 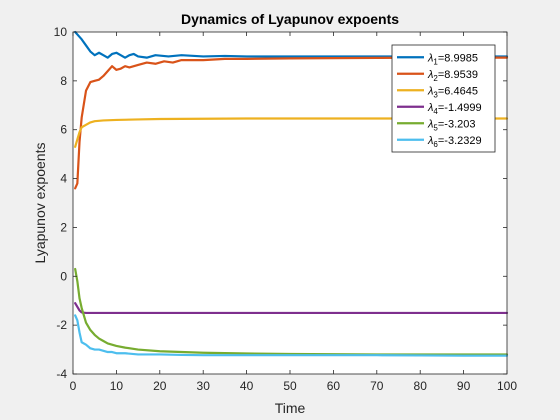 What do you see at coordinates (73, 386) in the screenshot?
I see `x-tick-label: 0` at bounding box center [73, 386].